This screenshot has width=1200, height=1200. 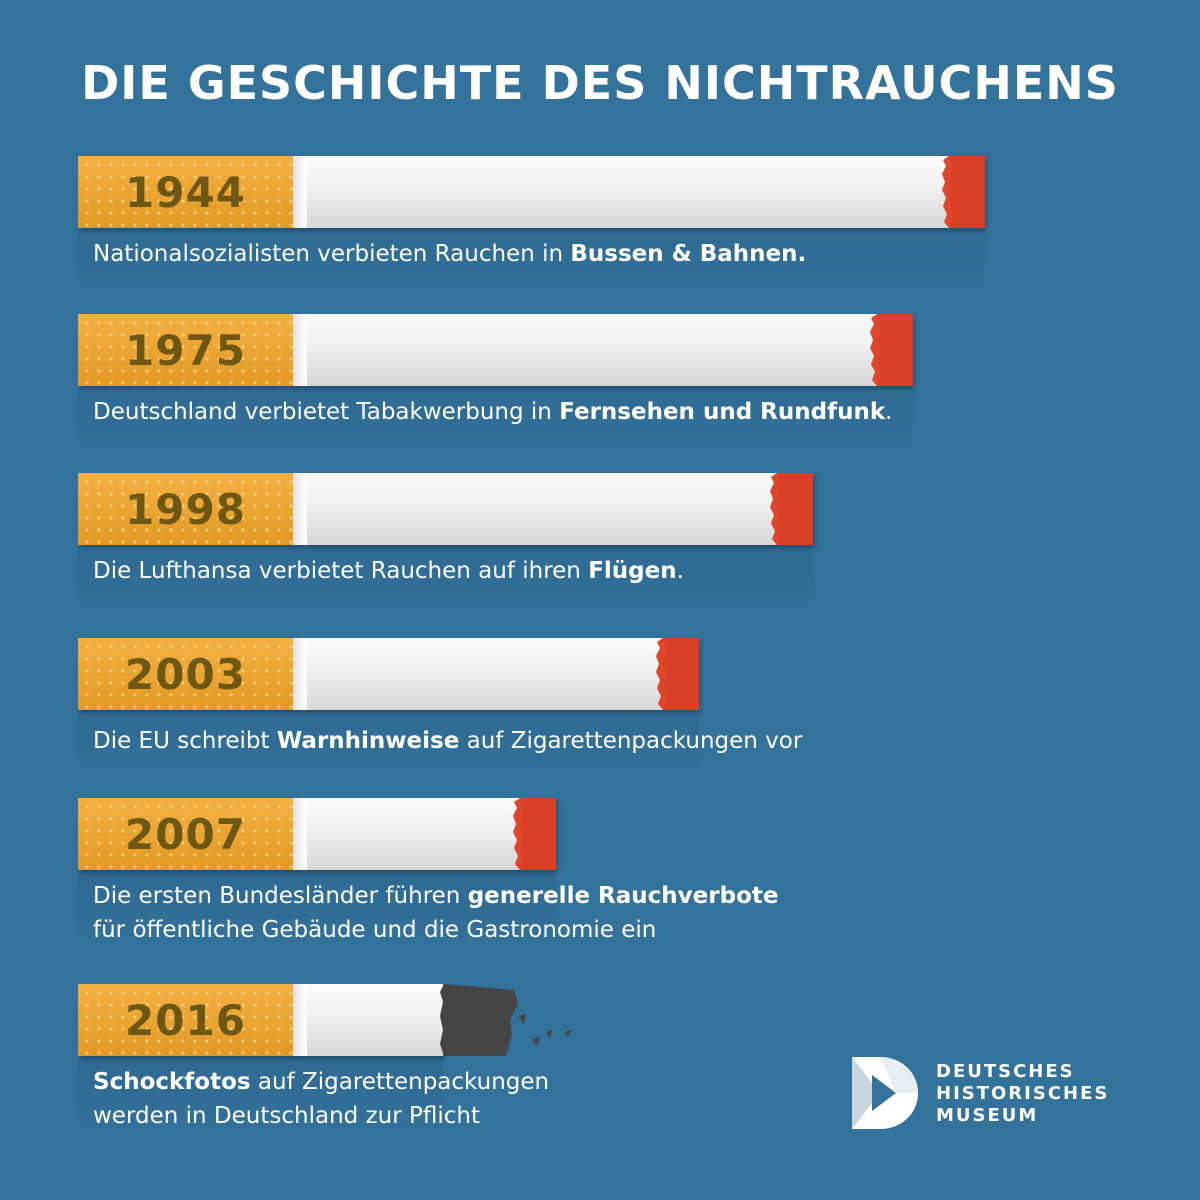 I want to click on cigarette: 2003, so click(x=388, y=674).